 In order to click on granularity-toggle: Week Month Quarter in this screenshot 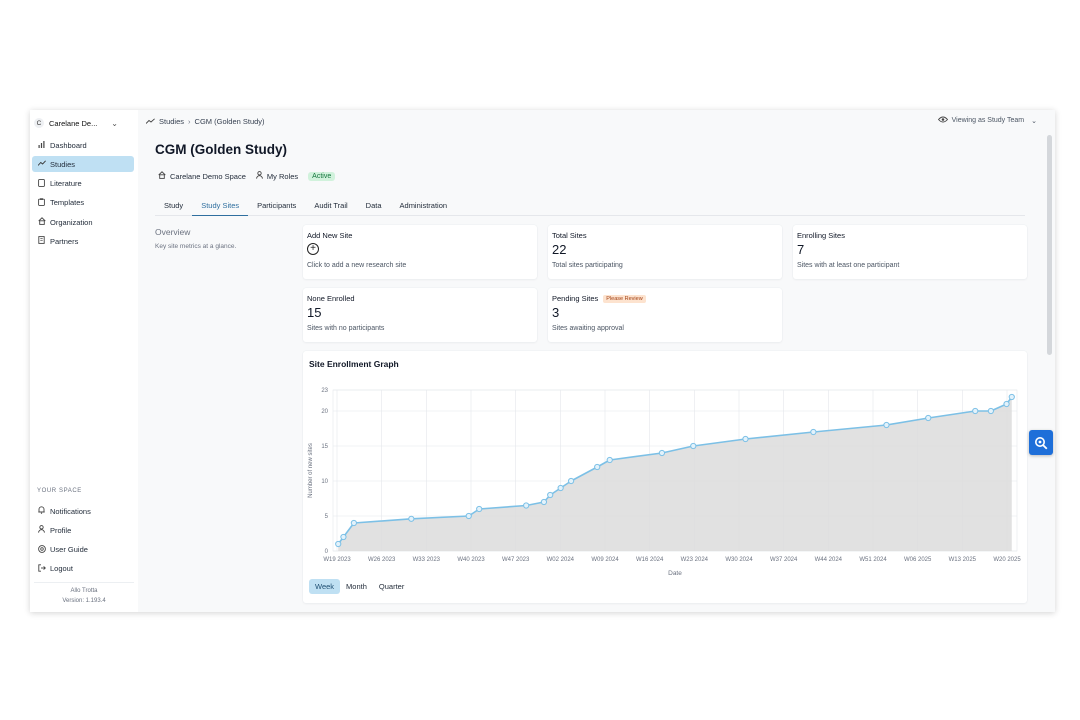, I will do `click(359, 586)`.